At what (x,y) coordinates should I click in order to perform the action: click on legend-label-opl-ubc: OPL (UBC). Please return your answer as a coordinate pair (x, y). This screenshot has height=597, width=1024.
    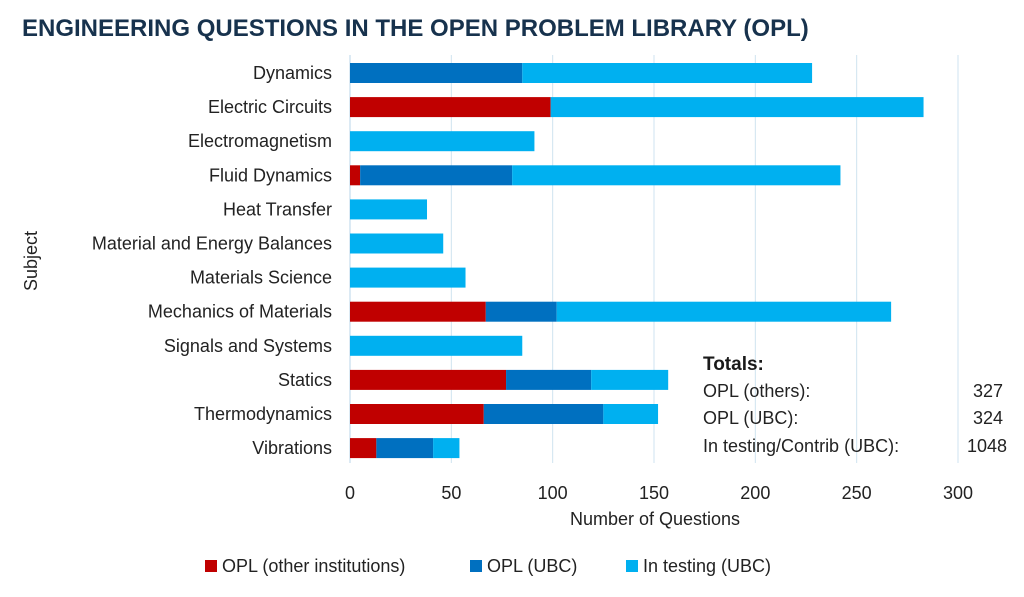
    Looking at the image, I should click on (532, 566).